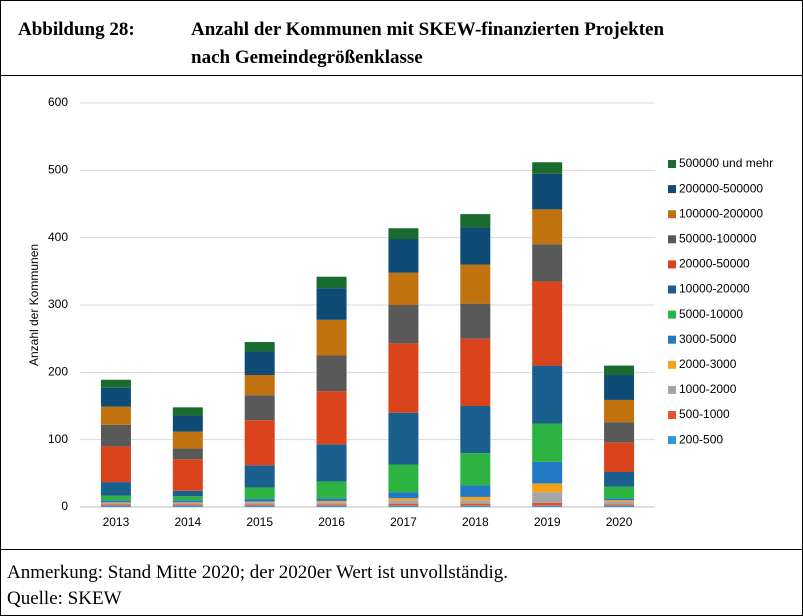  Describe the element at coordinates (619, 522) in the screenshot. I see `x-tick-label: 2020` at that location.